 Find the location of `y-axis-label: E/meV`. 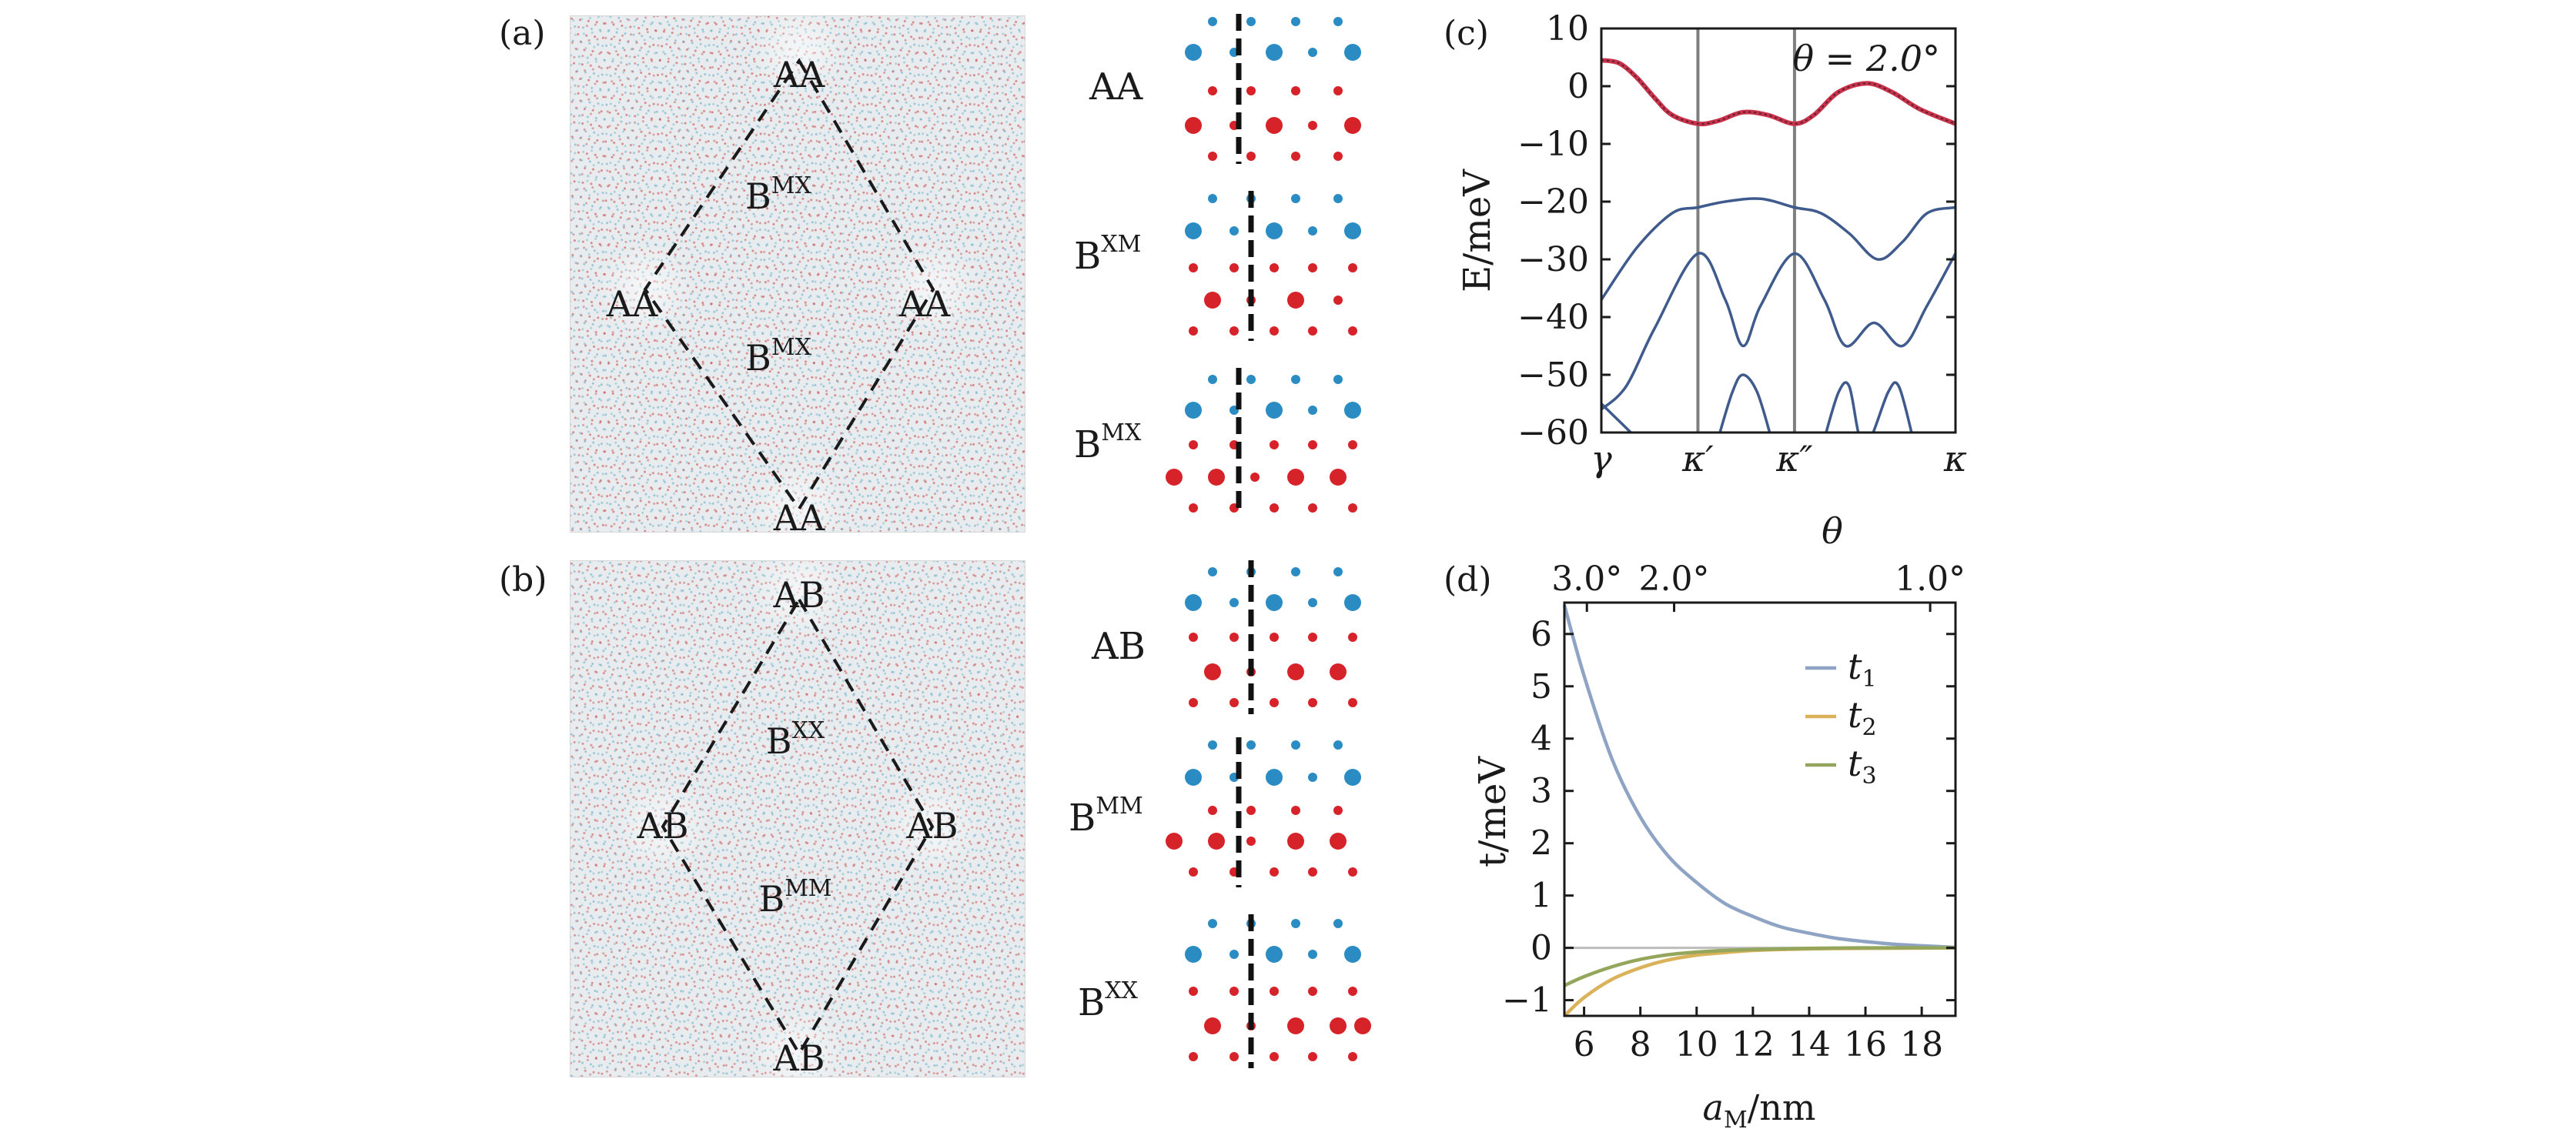

y-axis-label: E/meV is located at coordinates (1477, 230).